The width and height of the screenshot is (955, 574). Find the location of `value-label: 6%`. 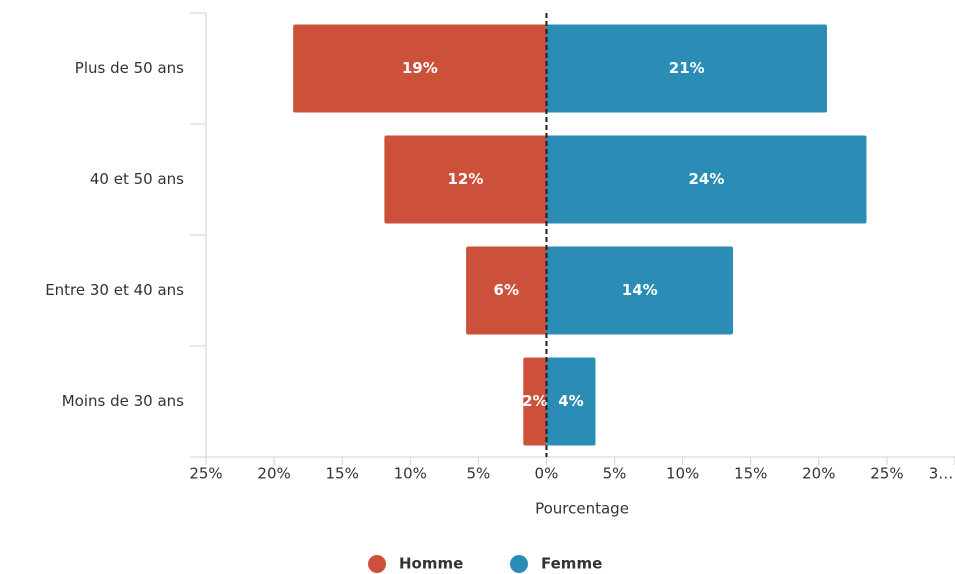

value-label: 6% is located at coordinates (506, 290).